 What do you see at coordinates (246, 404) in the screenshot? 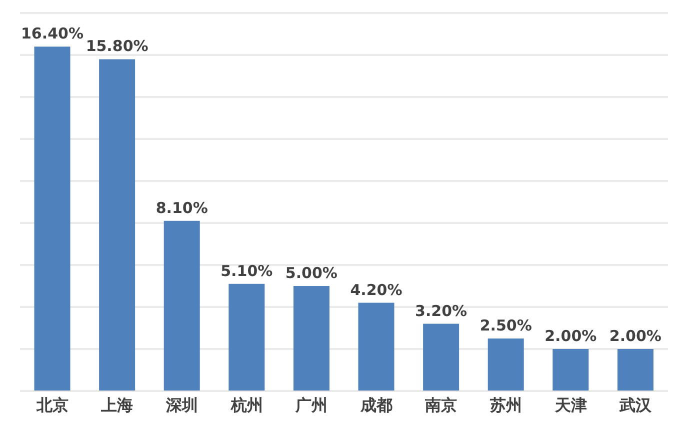
I see `x-tick-label: 杭州` at bounding box center [246, 404].